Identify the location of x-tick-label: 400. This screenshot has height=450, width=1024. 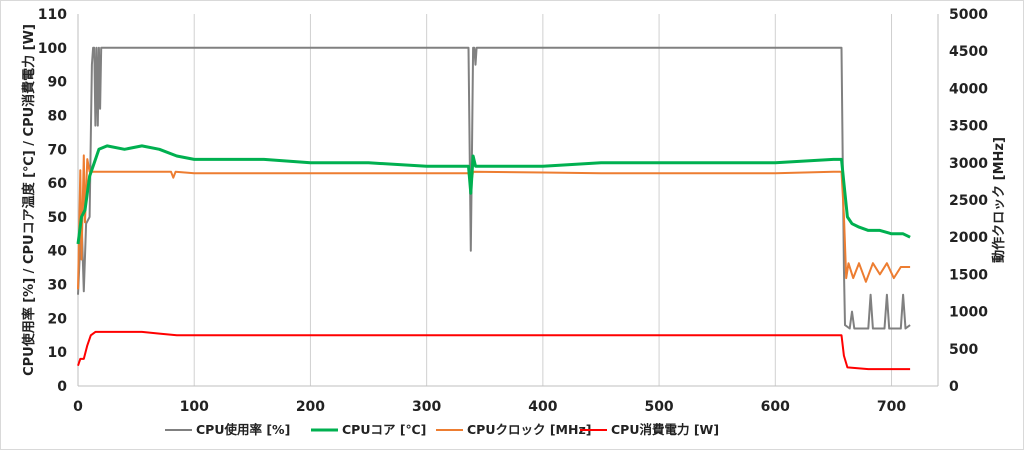
(542, 407).